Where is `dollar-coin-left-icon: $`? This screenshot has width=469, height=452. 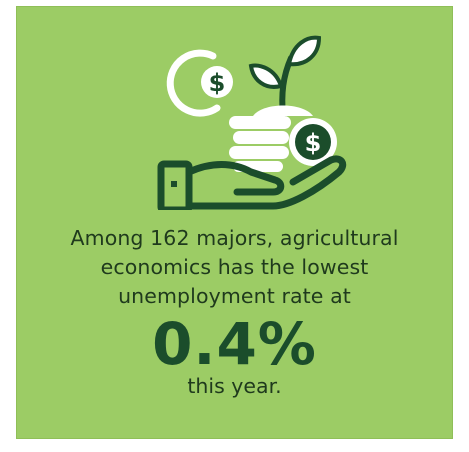 dollar-coin-left-icon: $ is located at coordinates (199, 83).